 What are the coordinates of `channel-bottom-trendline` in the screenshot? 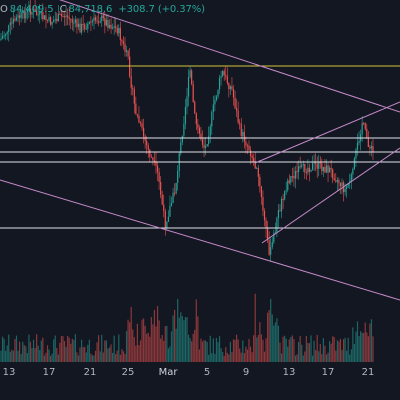 It's located at (330, 195).